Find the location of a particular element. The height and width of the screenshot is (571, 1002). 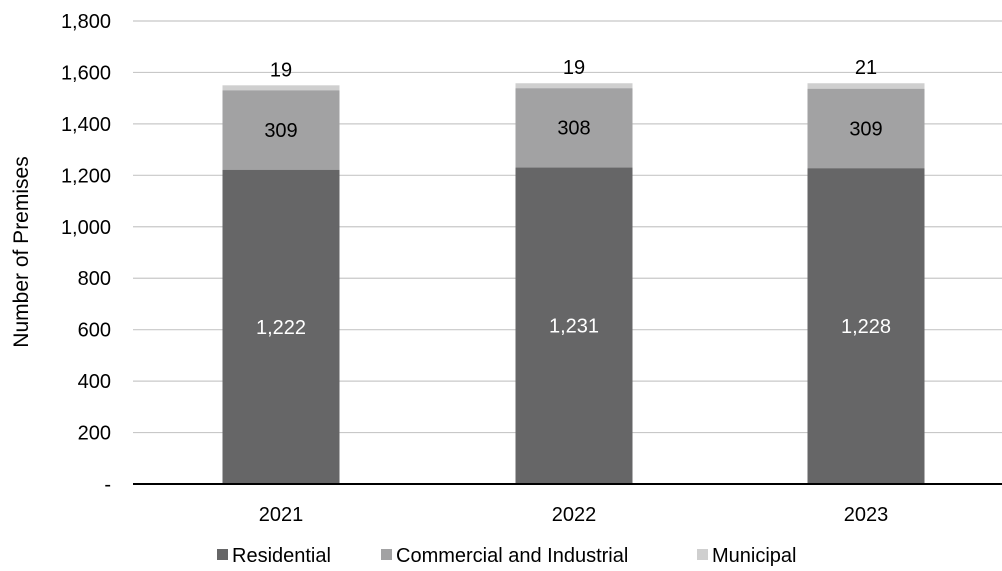

x-tick-label: 2023 is located at coordinates (866, 515).